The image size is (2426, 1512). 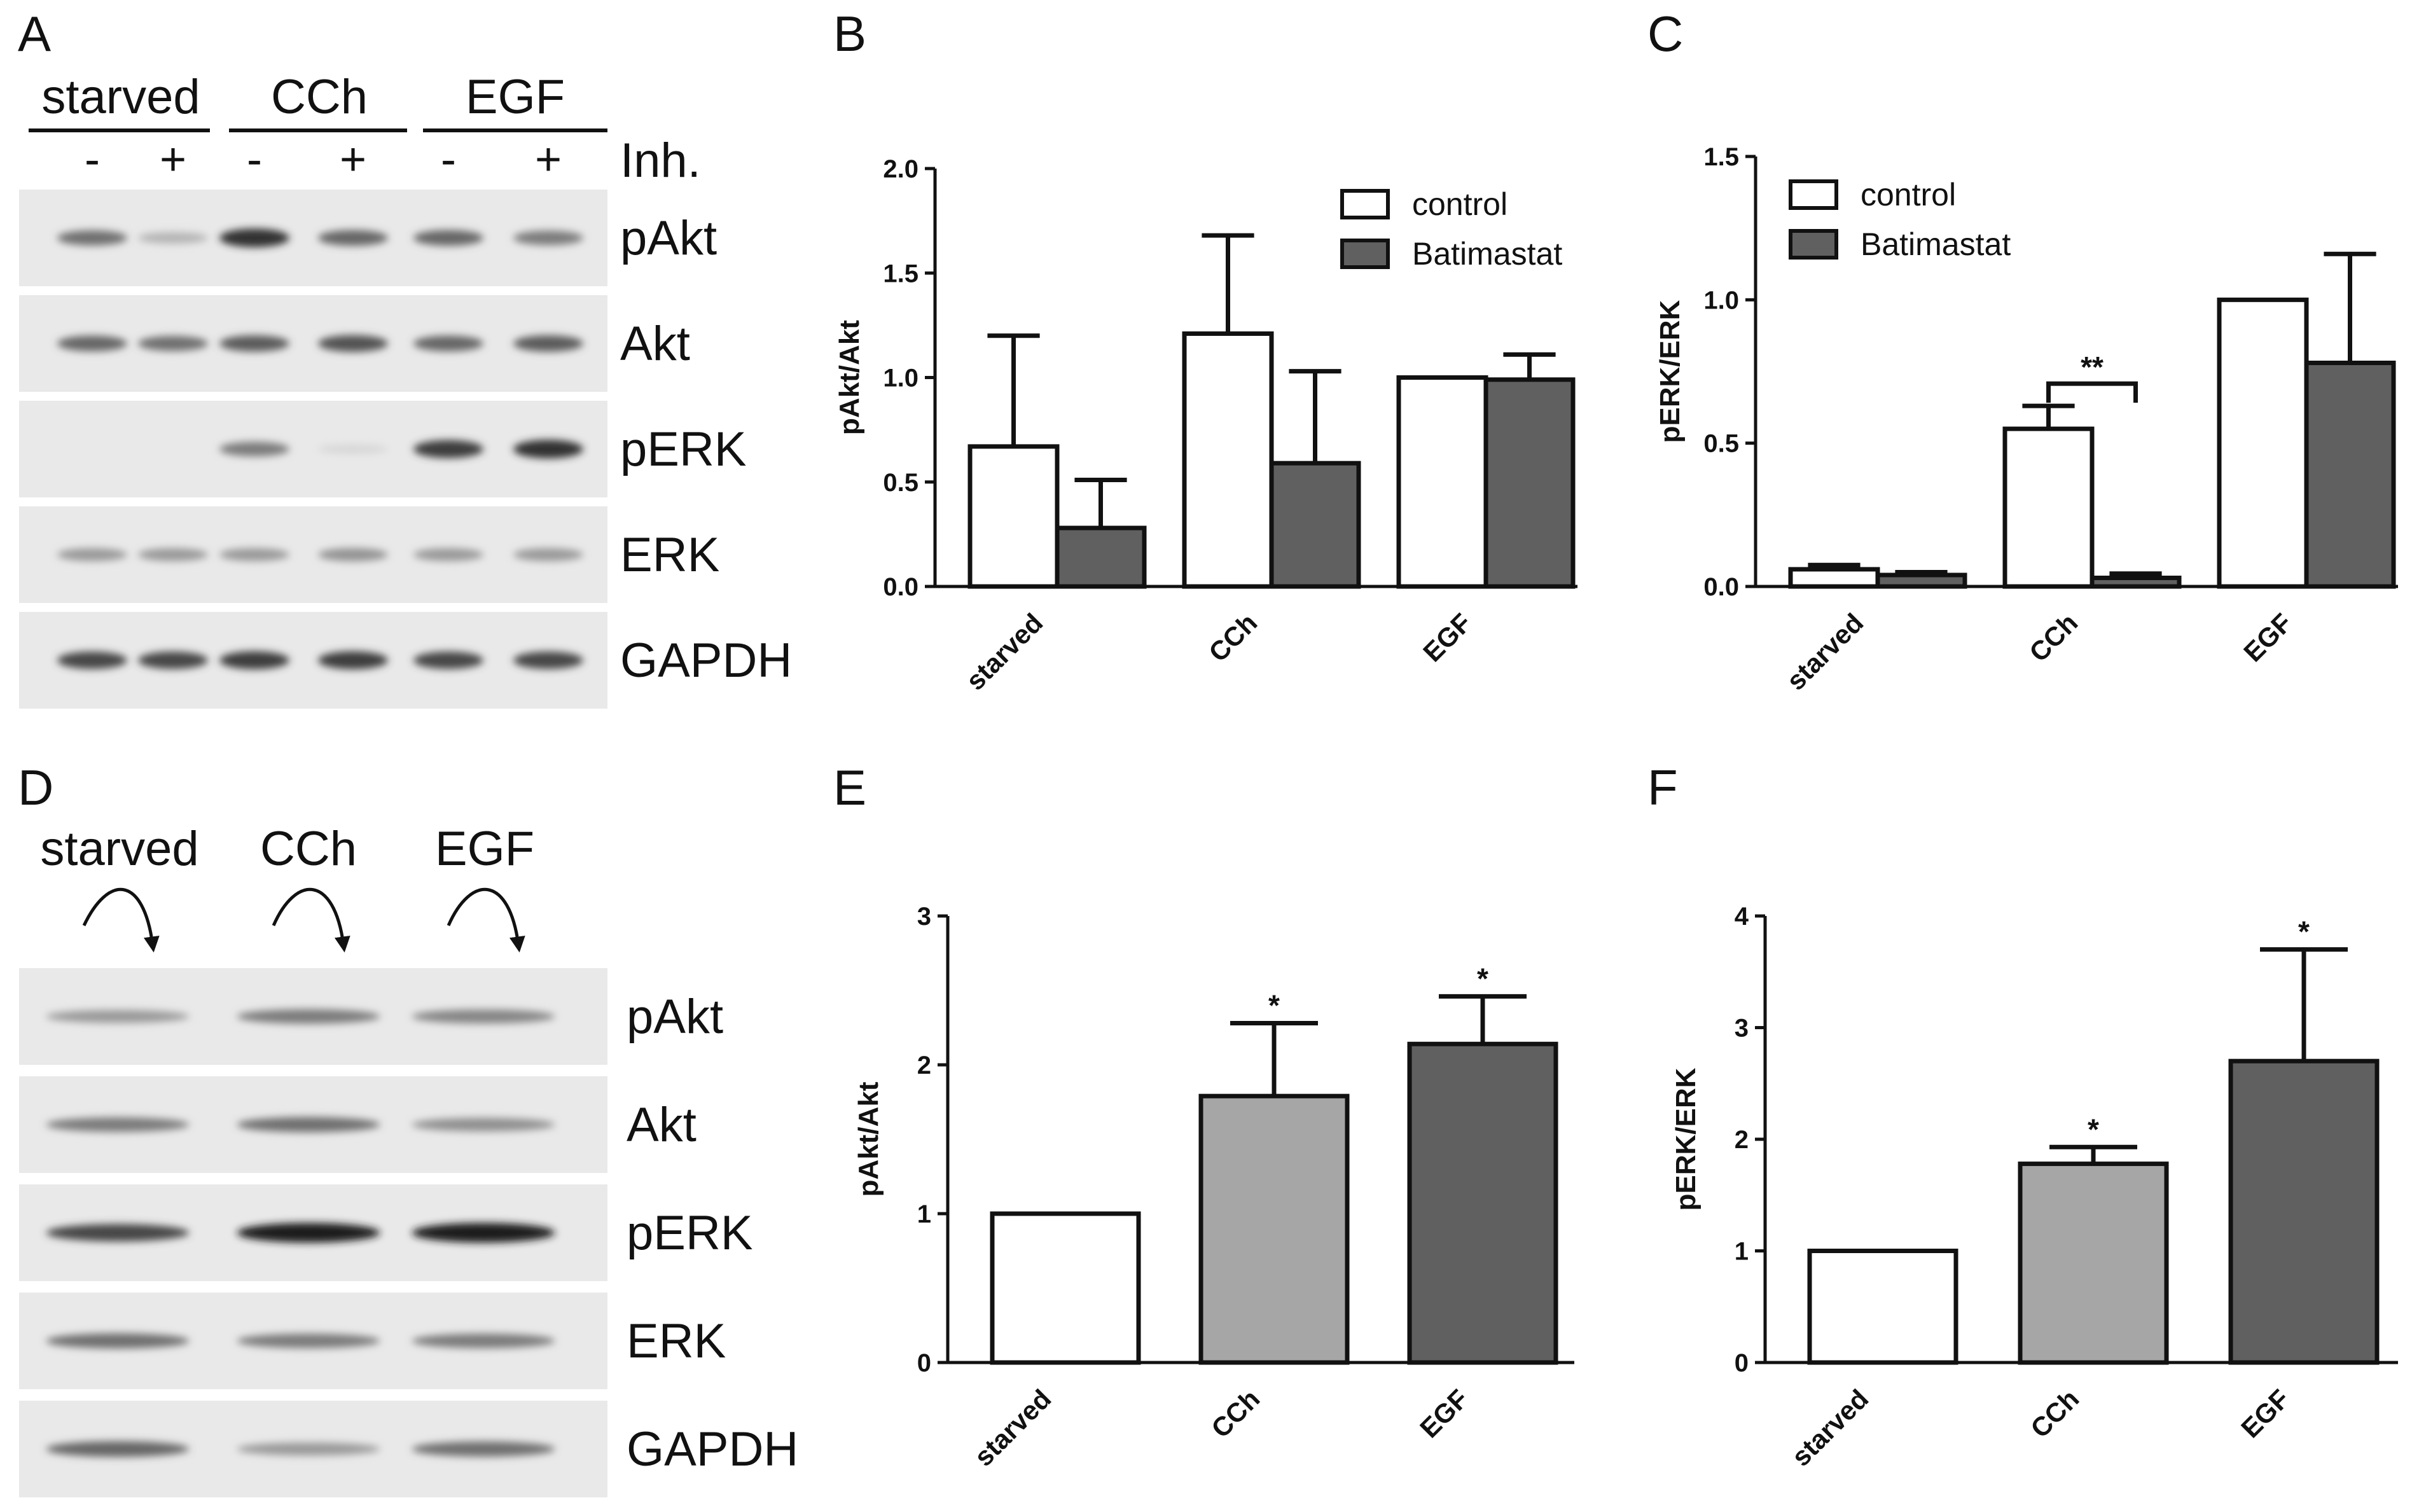 What do you see at coordinates (515, 97) in the screenshot?
I see `blot-a-group-egf: EGF` at bounding box center [515, 97].